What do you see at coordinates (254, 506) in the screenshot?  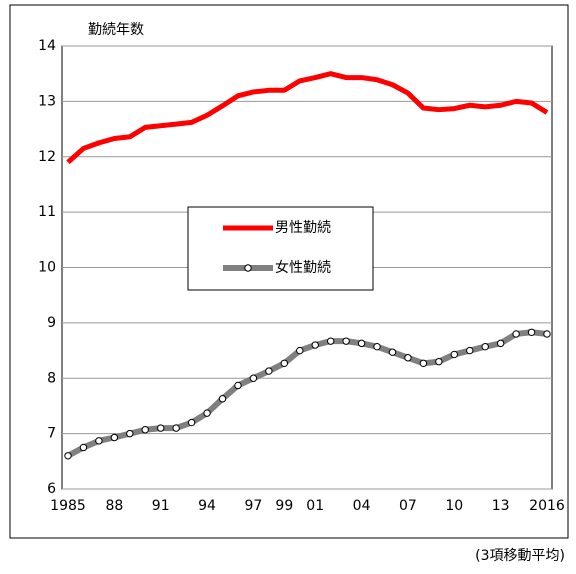 I see `x-tick-label: 97` at bounding box center [254, 506].